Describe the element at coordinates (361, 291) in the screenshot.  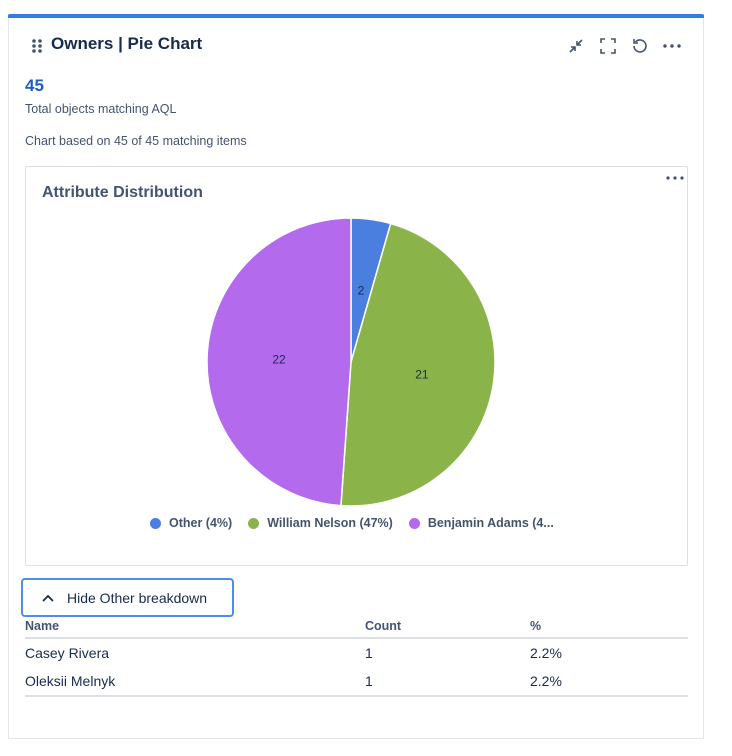
I see `pie-slice-value-label: 2` at that location.